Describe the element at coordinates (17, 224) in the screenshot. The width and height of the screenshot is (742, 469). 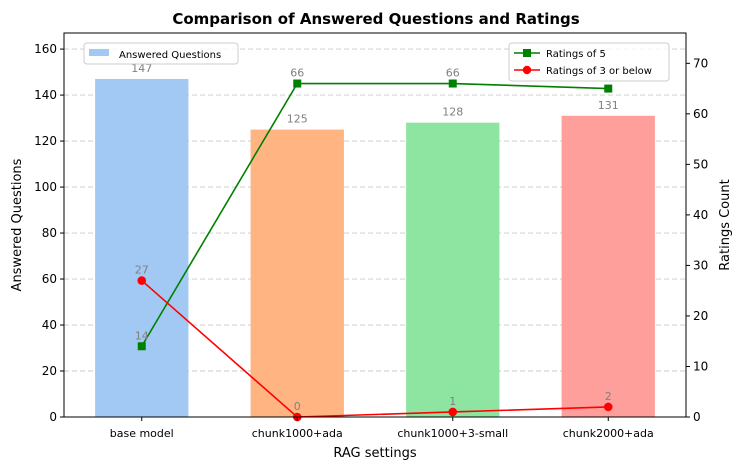
I see `y-axis-label: Answered Questions` at that location.